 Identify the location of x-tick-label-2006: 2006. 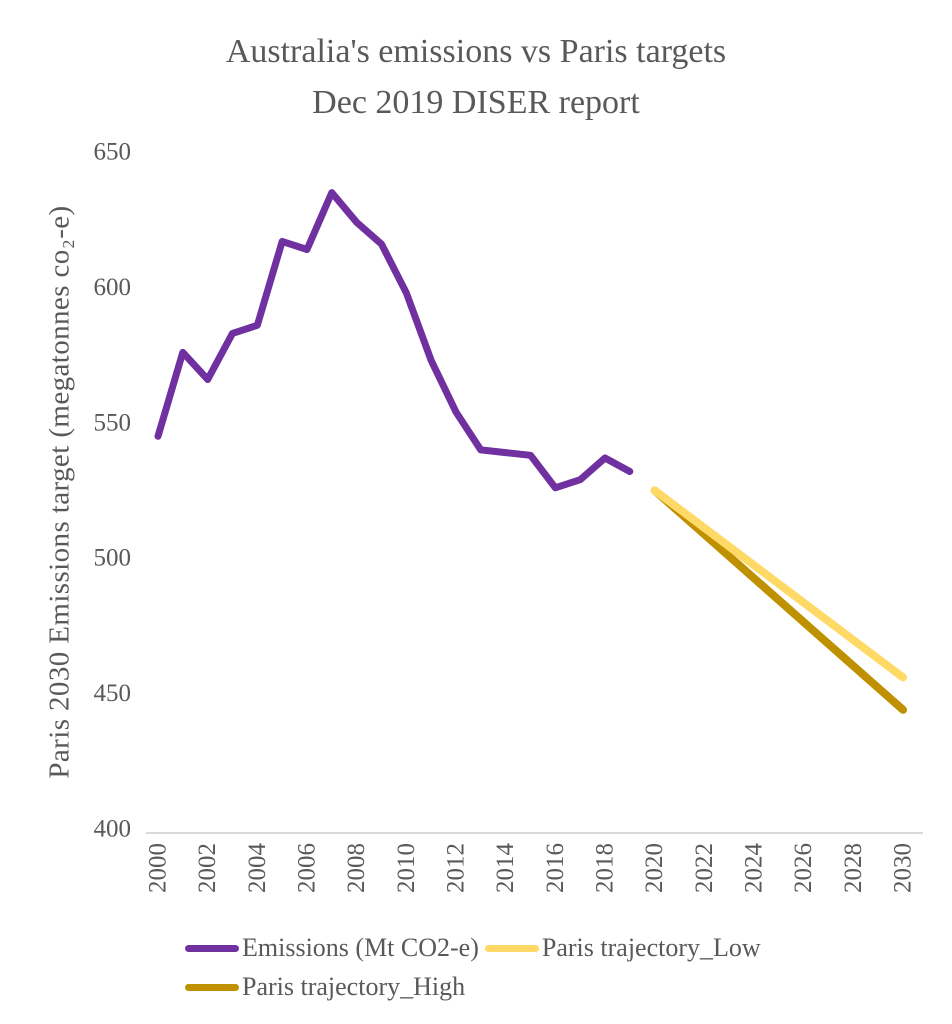
(307, 868).